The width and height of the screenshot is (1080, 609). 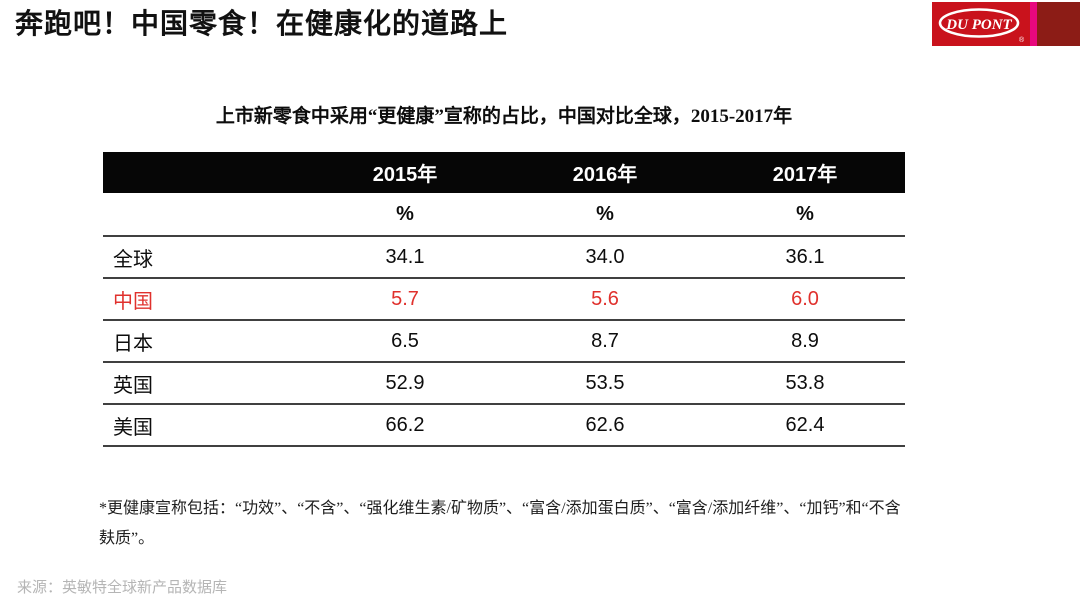 What do you see at coordinates (504, 342) in the screenshot?
I see `table-row-japan: 日本 6.5 8.7 8.9` at bounding box center [504, 342].